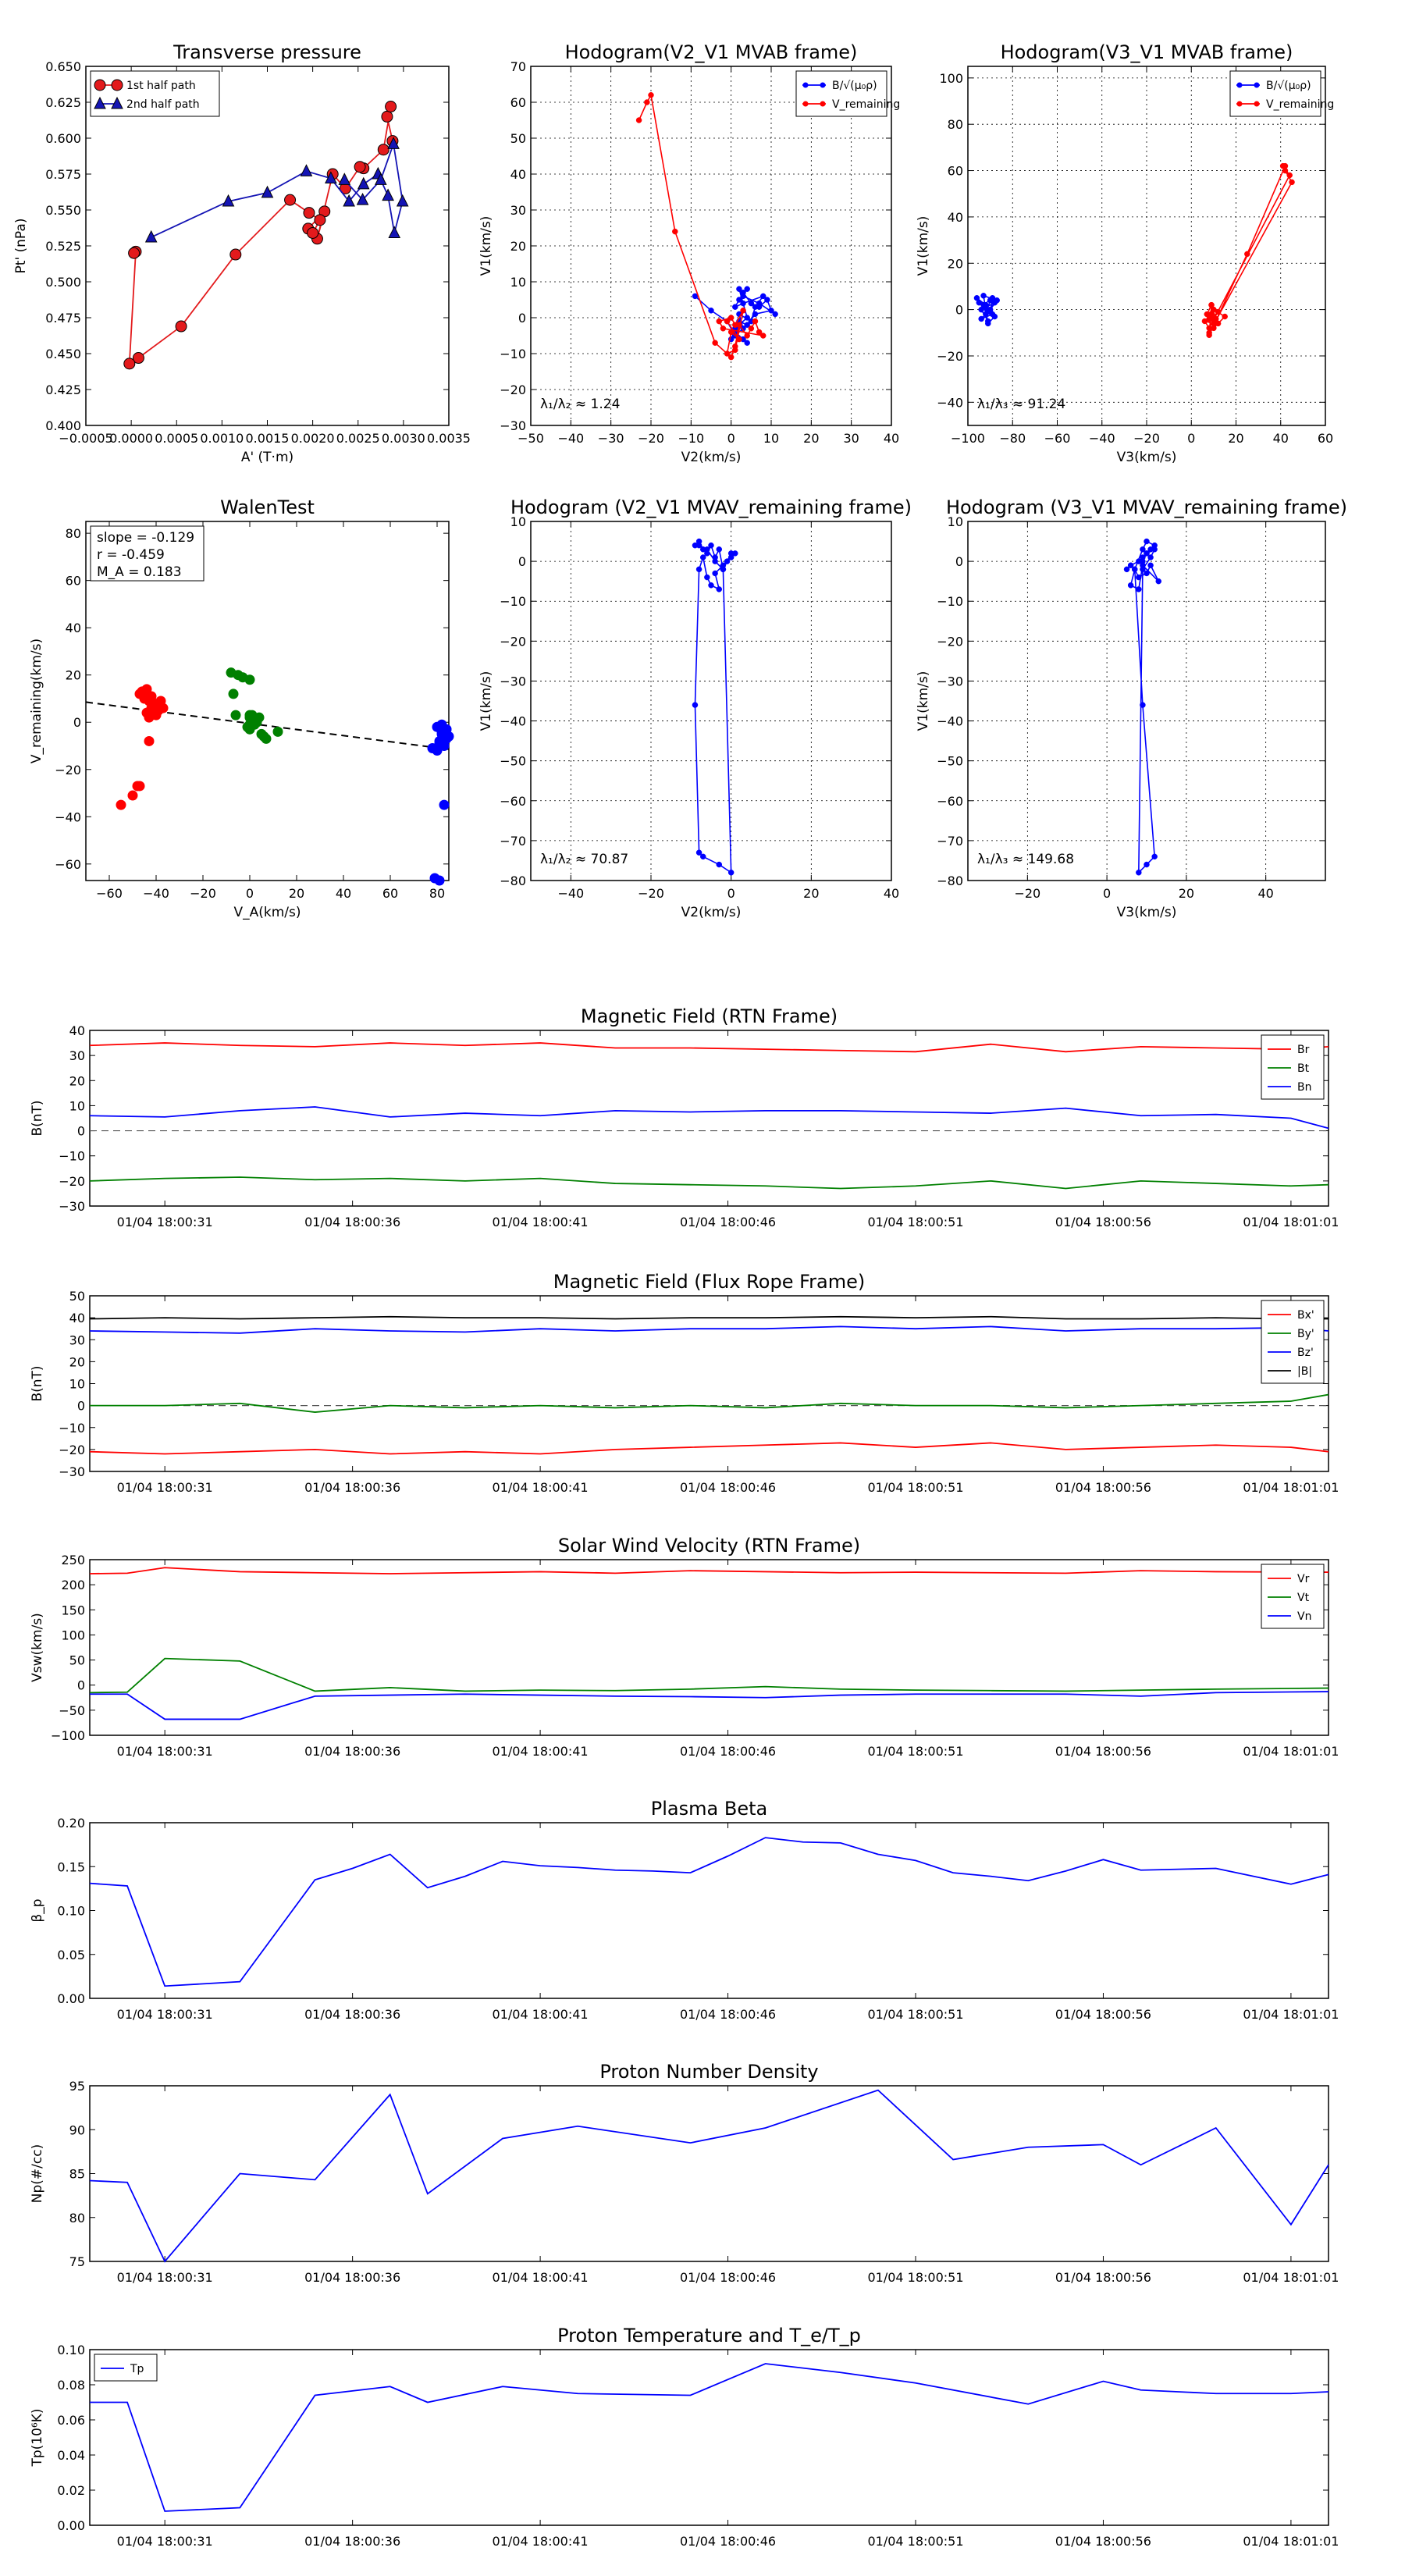 This screenshot has height=2576, width=1405. Describe the element at coordinates (959, 310) in the screenshot. I see `h2-ytick-label: 0` at that location.